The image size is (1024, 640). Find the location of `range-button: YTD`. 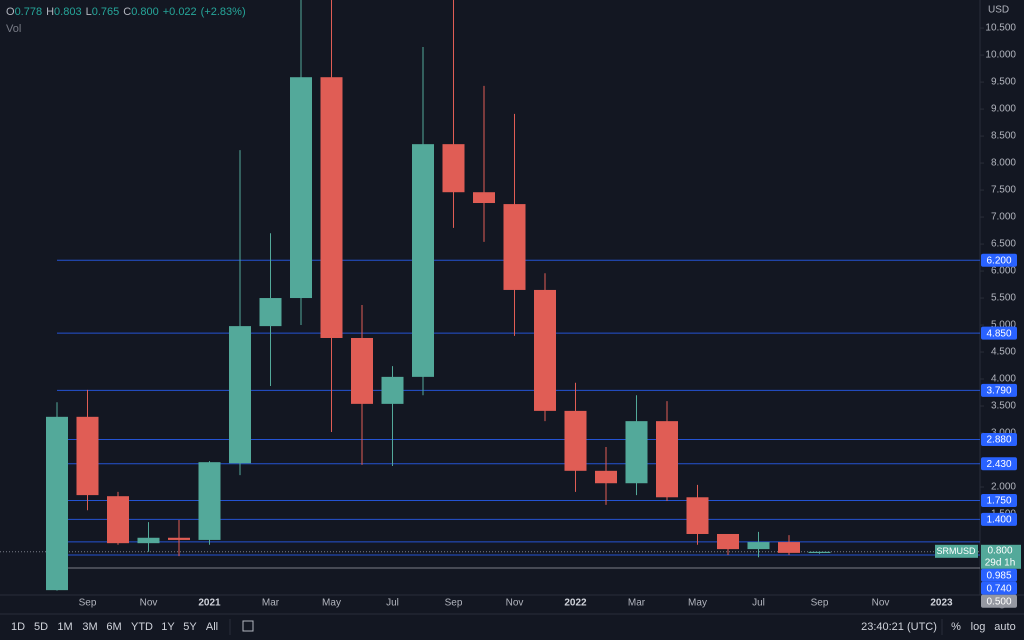

range-button: YTD is located at coordinates (142, 627).